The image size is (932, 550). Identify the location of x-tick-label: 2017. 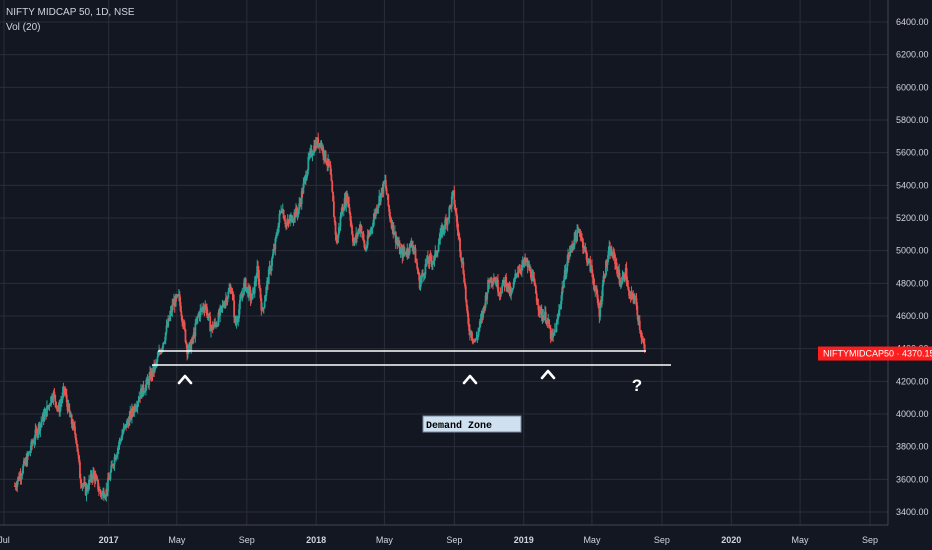
(109, 540).